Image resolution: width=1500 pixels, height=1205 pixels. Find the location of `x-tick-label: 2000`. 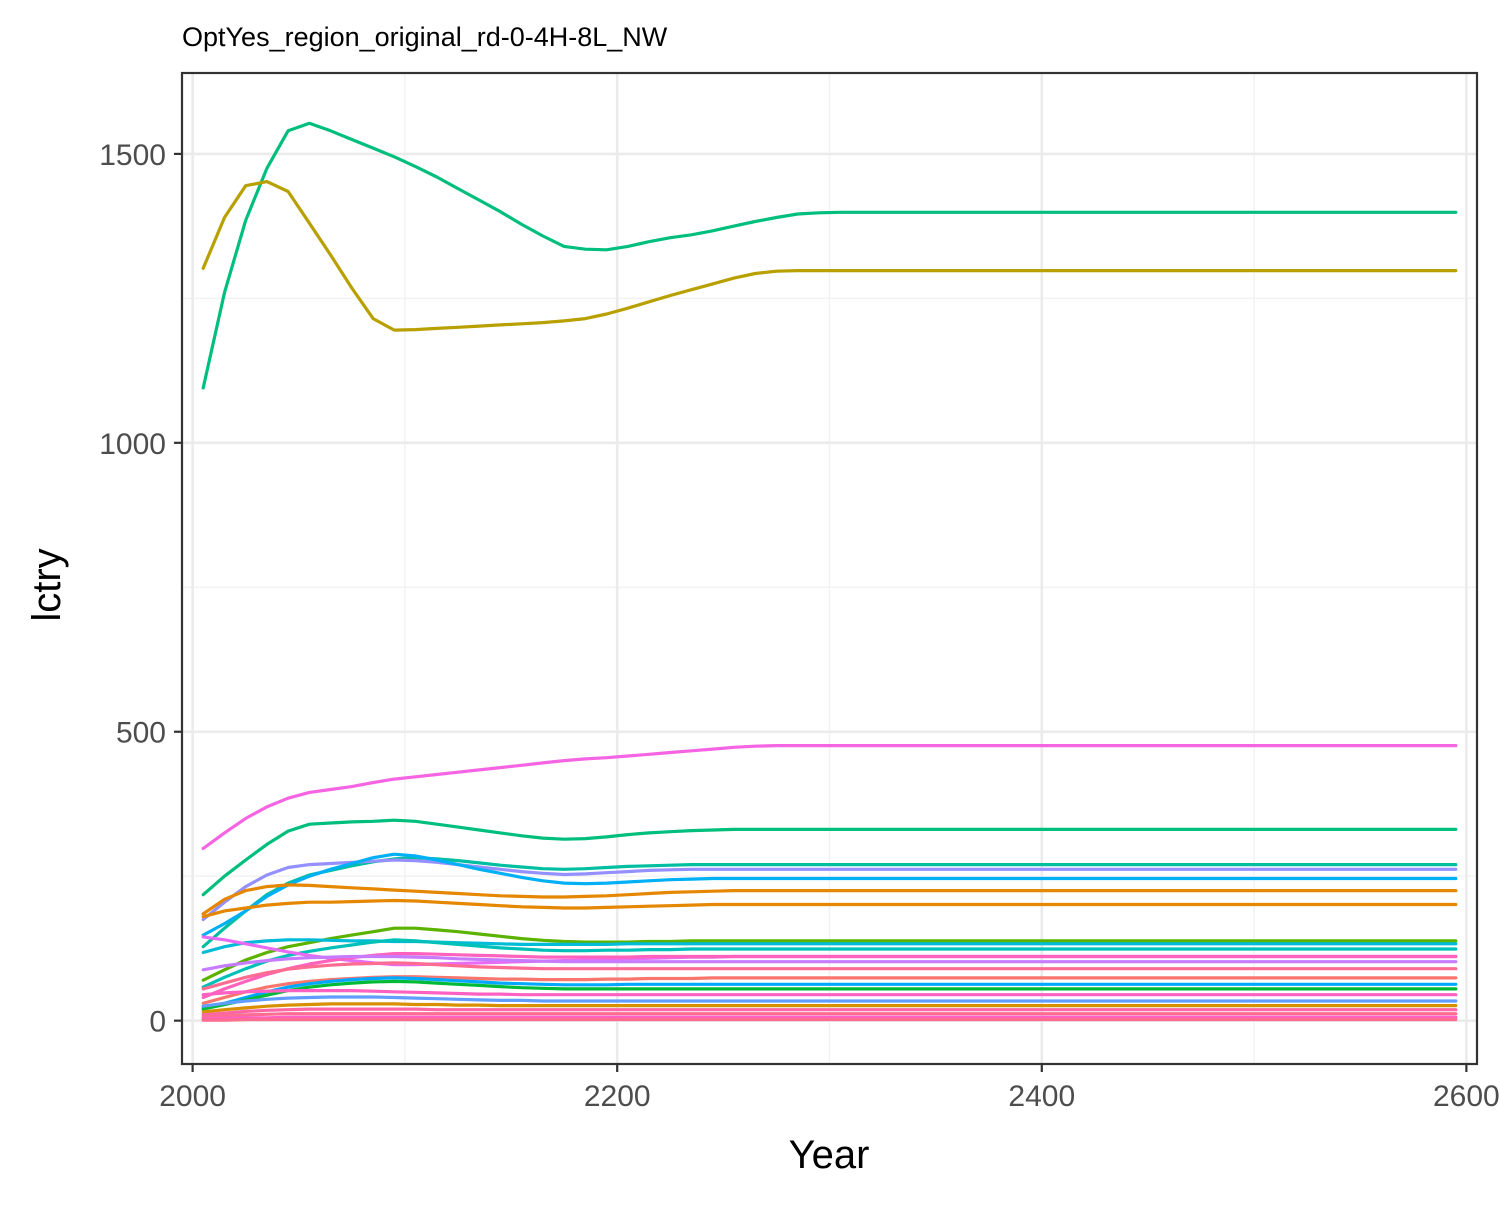

x-tick-label: 2000 is located at coordinates (192, 1096).